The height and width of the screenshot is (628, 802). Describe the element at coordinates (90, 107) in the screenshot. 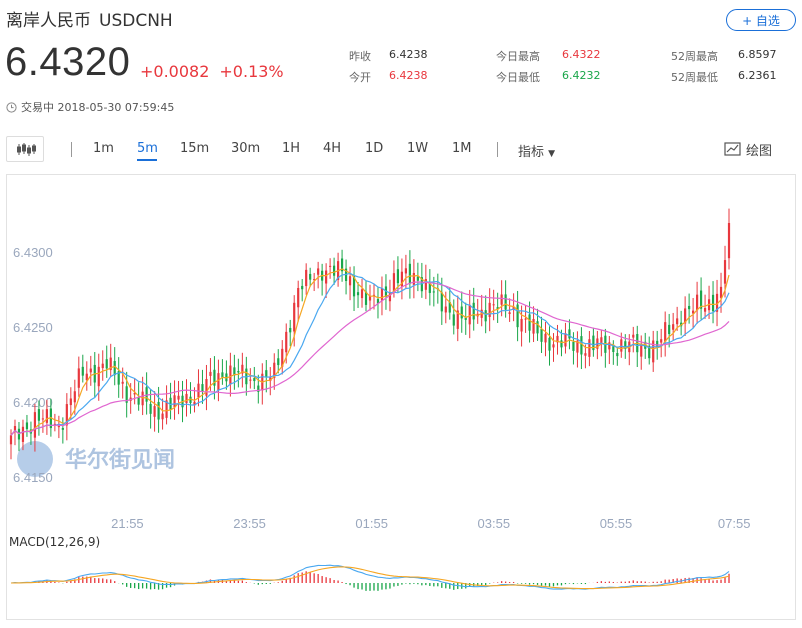

I see `trading-status: 交易中 2018-05-30 07:59:45` at that location.